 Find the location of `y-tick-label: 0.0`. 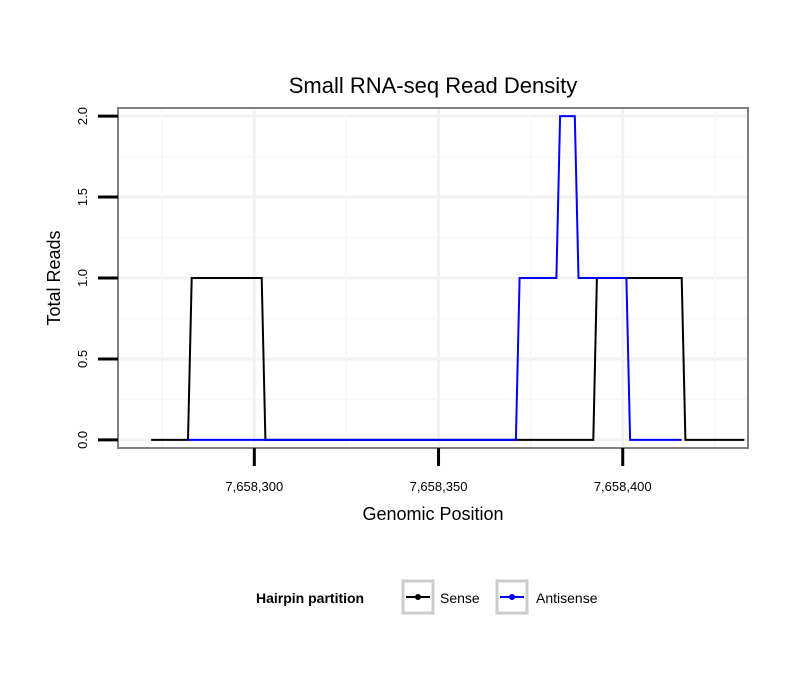

y-tick-label: 0.0 is located at coordinates (82, 440).